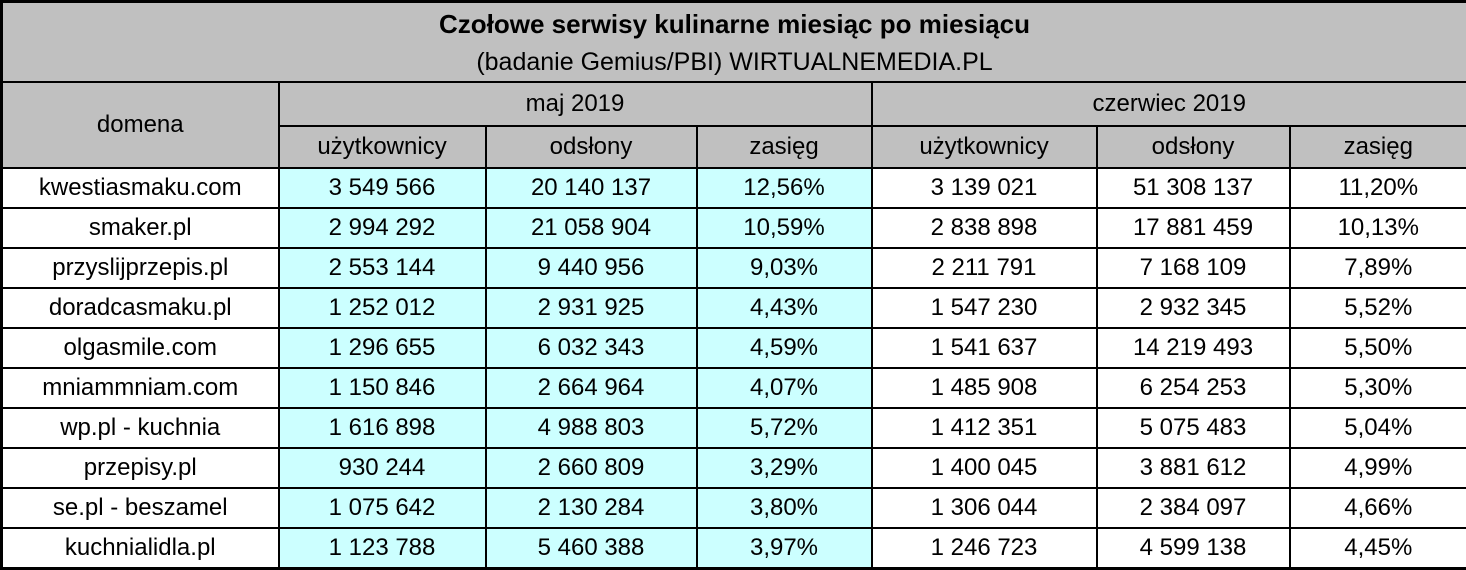 The height and width of the screenshot is (570, 1466). I want to click on may-value-cell: 3,80%, so click(784, 508).